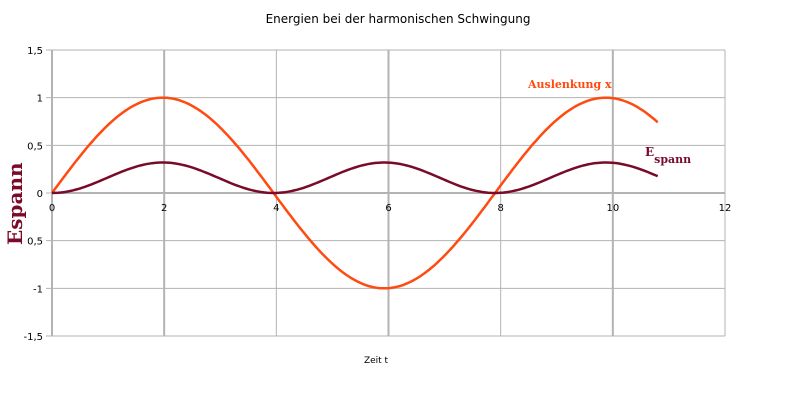 This screenshot has height=400, width=800. I want to click on x-tick-label: 6, so click(388, 208).